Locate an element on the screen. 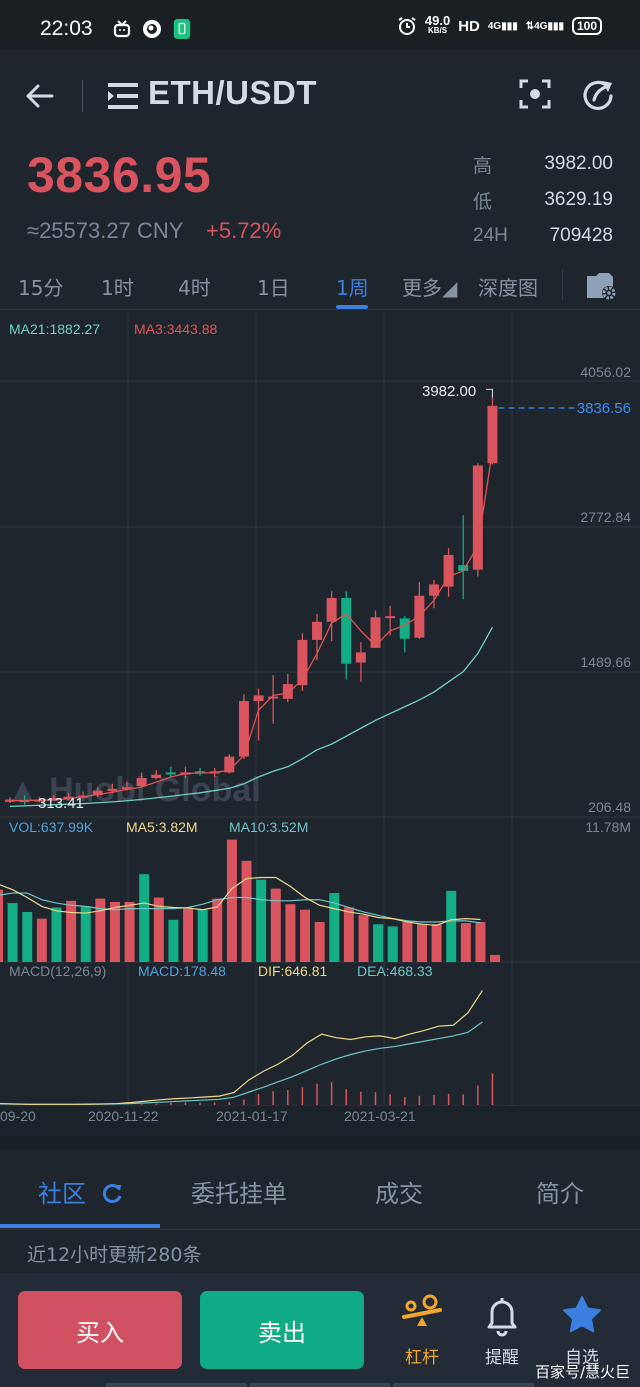 The image size is (640, 1387). y-axis-label: 4056.02 is located at coordinates (605, 372).